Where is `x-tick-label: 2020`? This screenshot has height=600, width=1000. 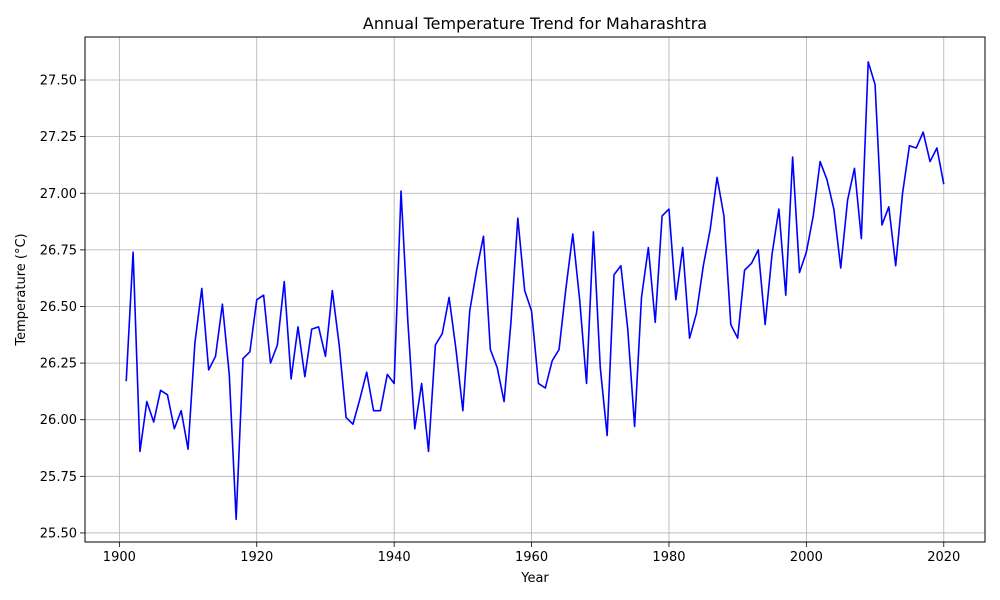 x-tick-label: 2020 is located at coordinates (943, 557).